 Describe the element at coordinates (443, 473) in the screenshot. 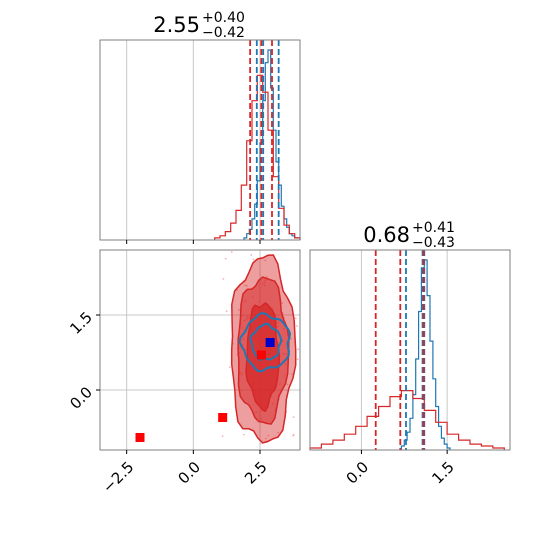

I see `x-tick-label: 1.5` at that location.